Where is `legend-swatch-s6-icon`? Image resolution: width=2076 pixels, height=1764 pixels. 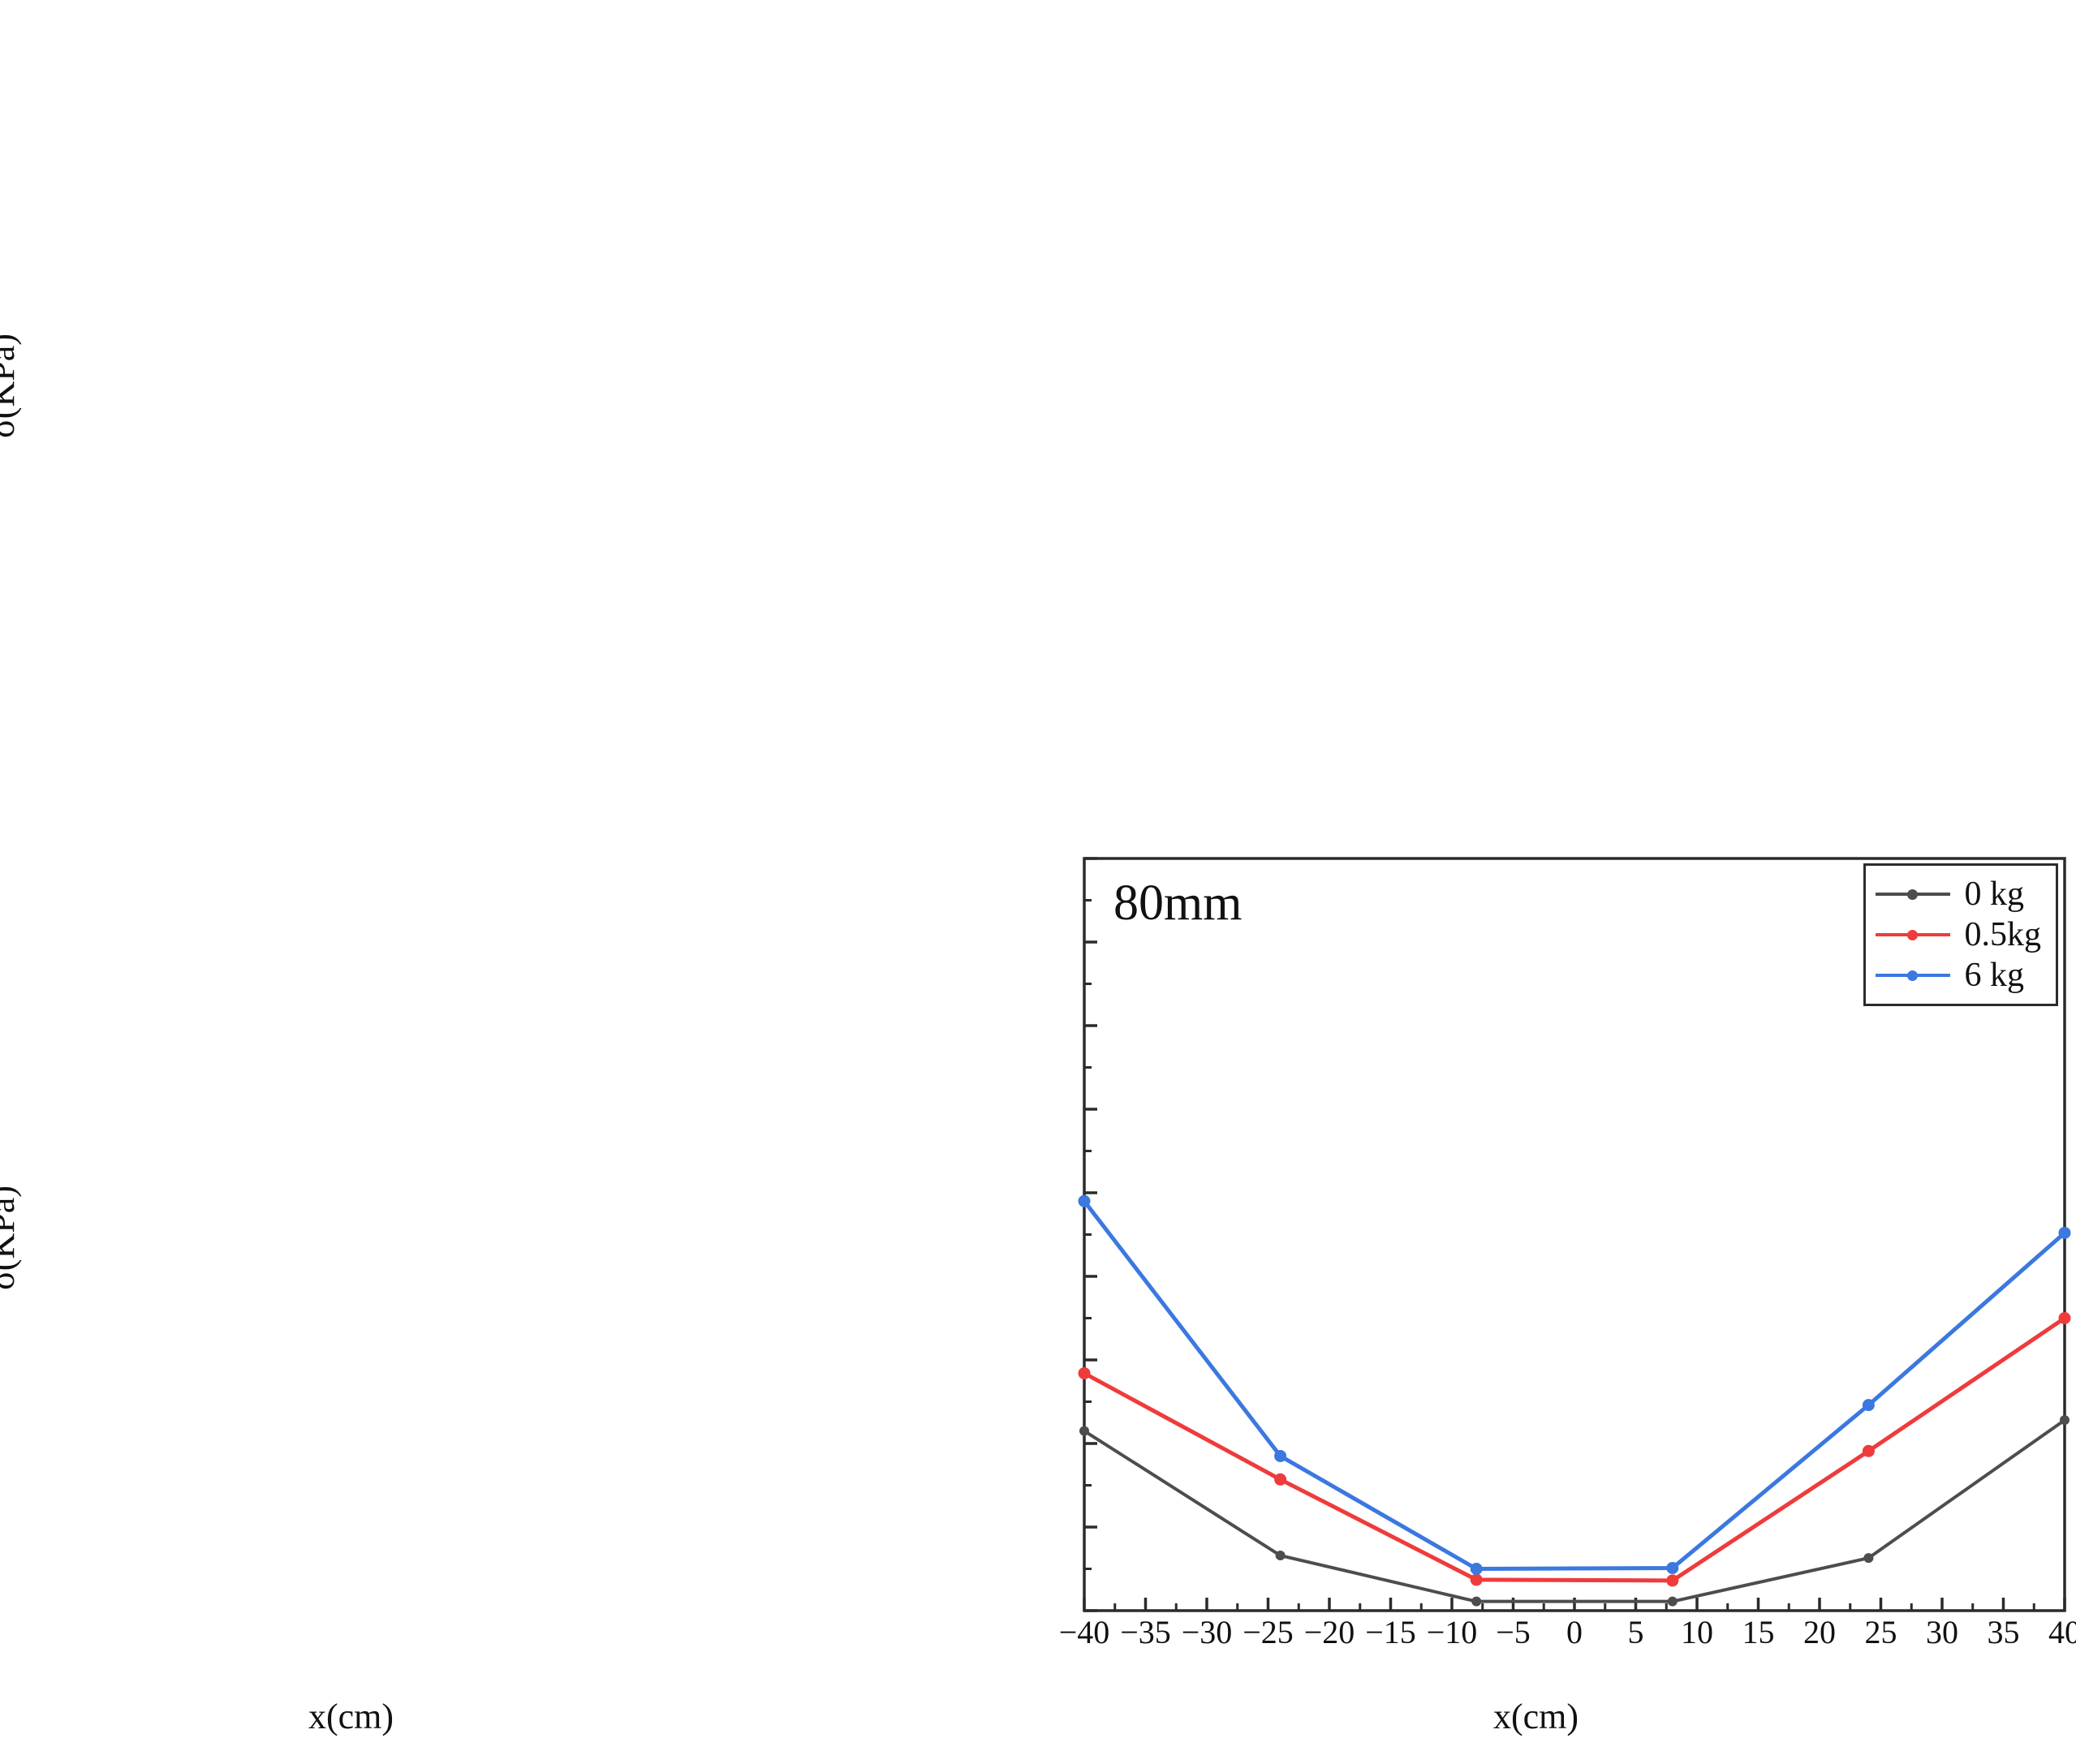
legend-swatch-s6-icon is located at coordinates (1912, 975).